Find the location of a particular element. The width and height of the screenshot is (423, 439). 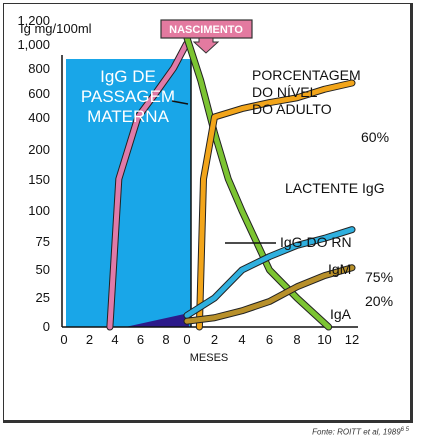

x-tick-label-after: 10 is located at coordinates (324, 339).